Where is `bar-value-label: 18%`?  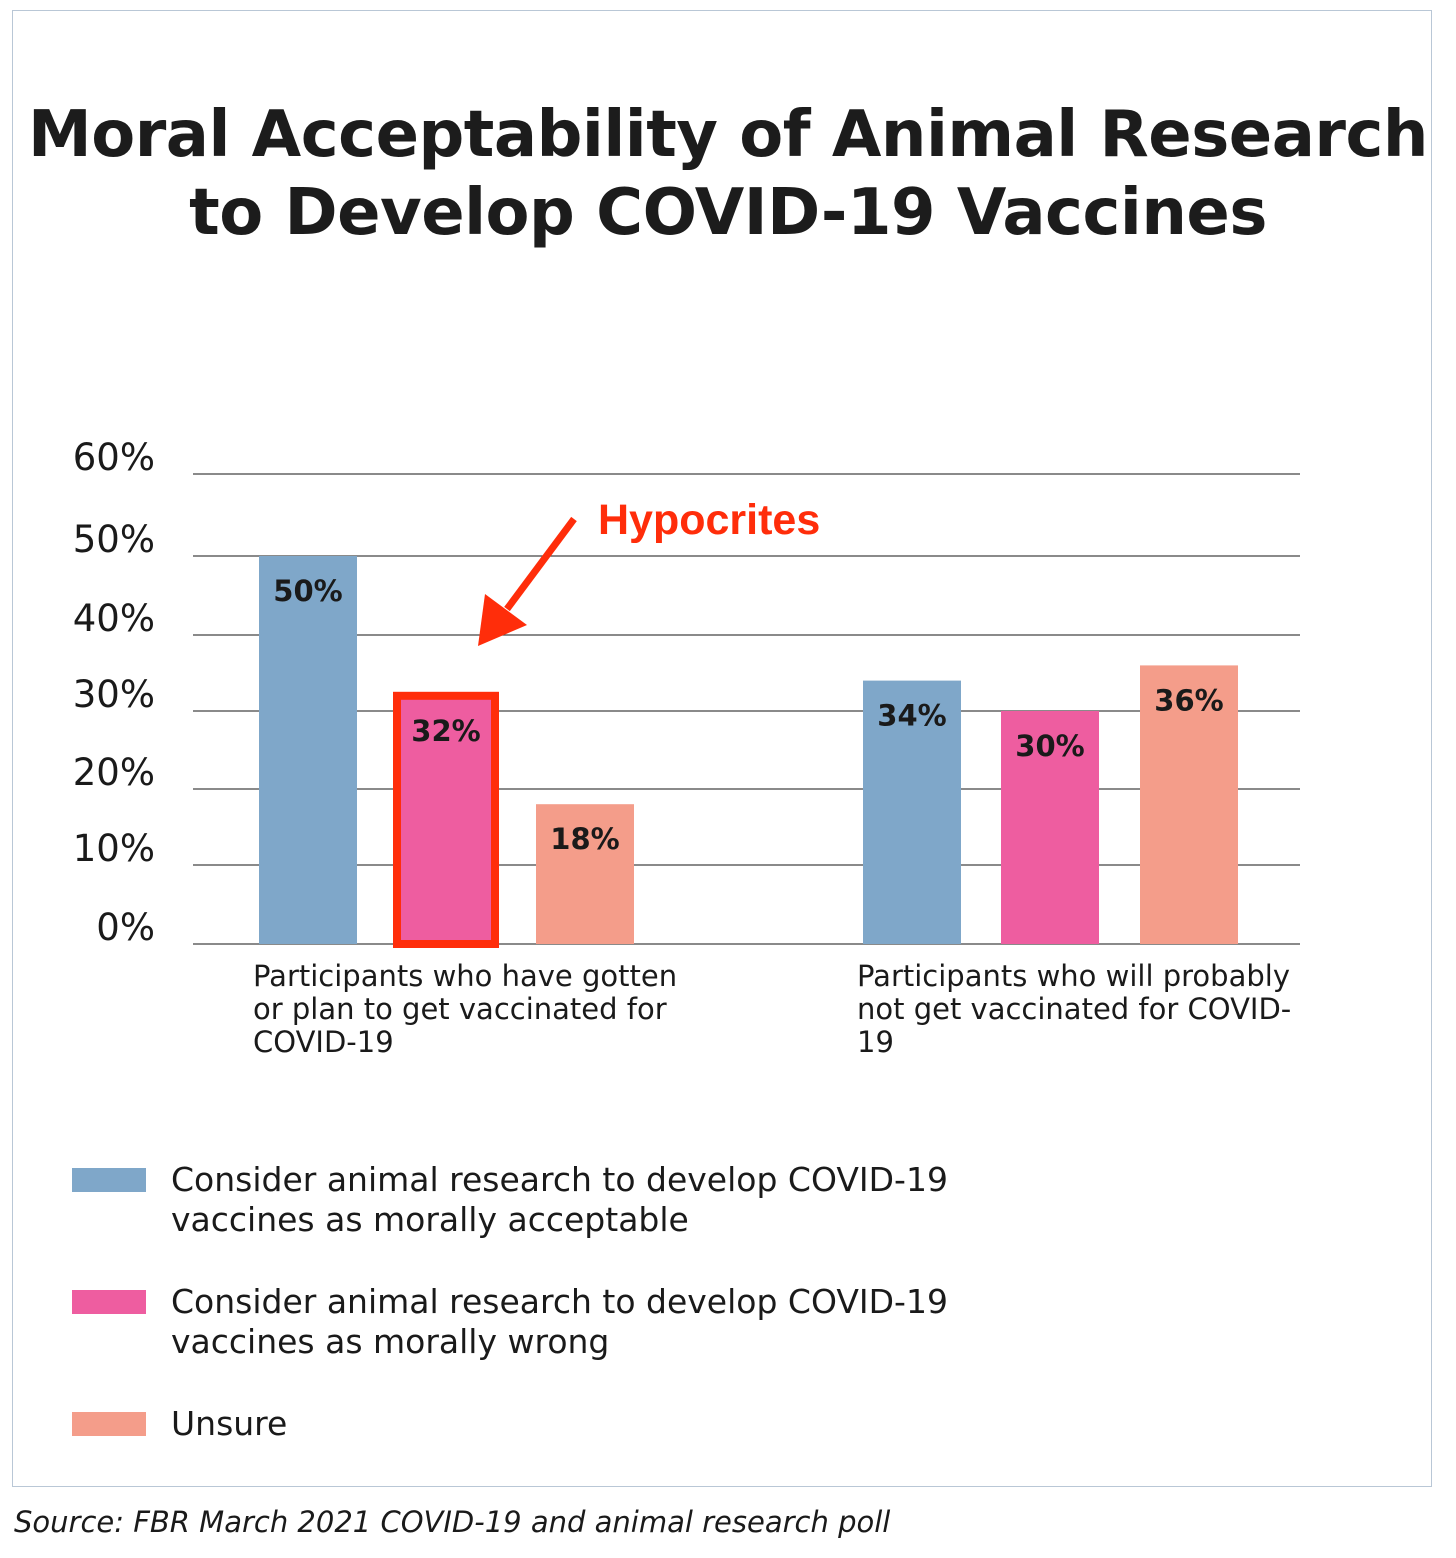
bar-value-label: 18% is located at coordinates (584, 839).